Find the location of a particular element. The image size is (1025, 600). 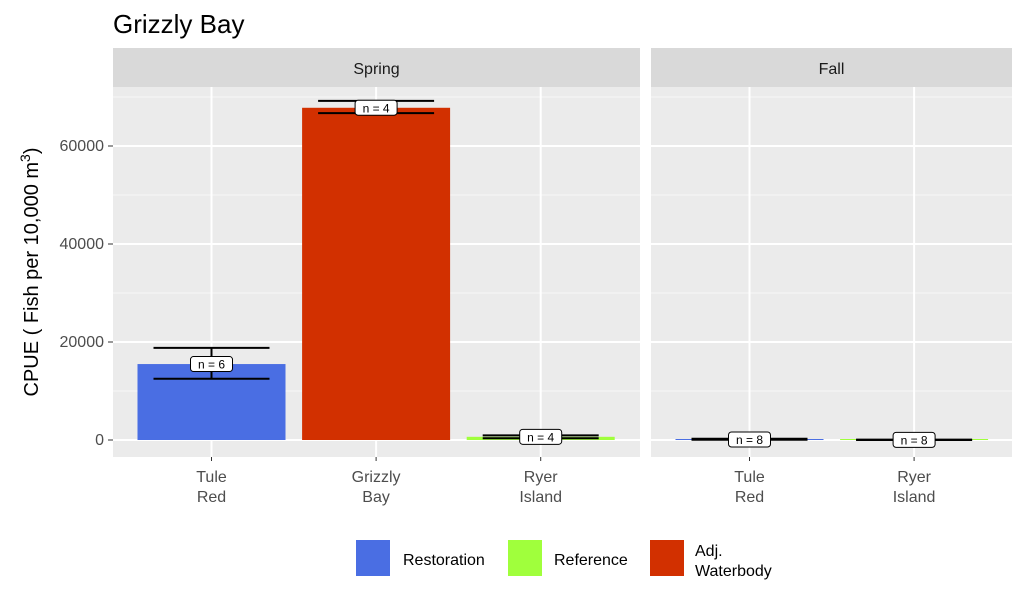

y-tick-label: 20000 is located at coordinates (82, 342).